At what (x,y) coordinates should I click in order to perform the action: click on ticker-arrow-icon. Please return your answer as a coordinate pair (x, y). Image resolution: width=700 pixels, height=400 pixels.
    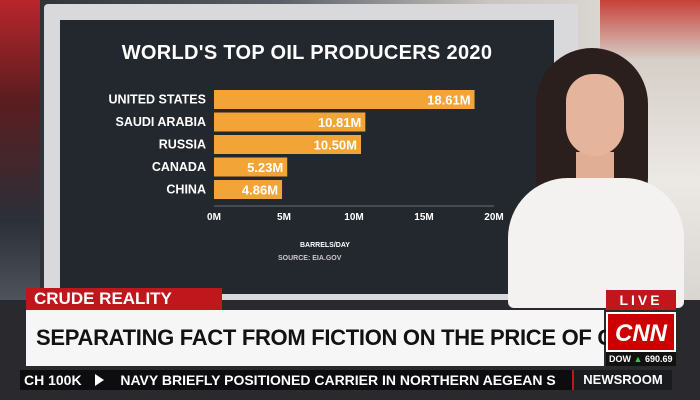
    Looking at the image, I should click on (100, 380).